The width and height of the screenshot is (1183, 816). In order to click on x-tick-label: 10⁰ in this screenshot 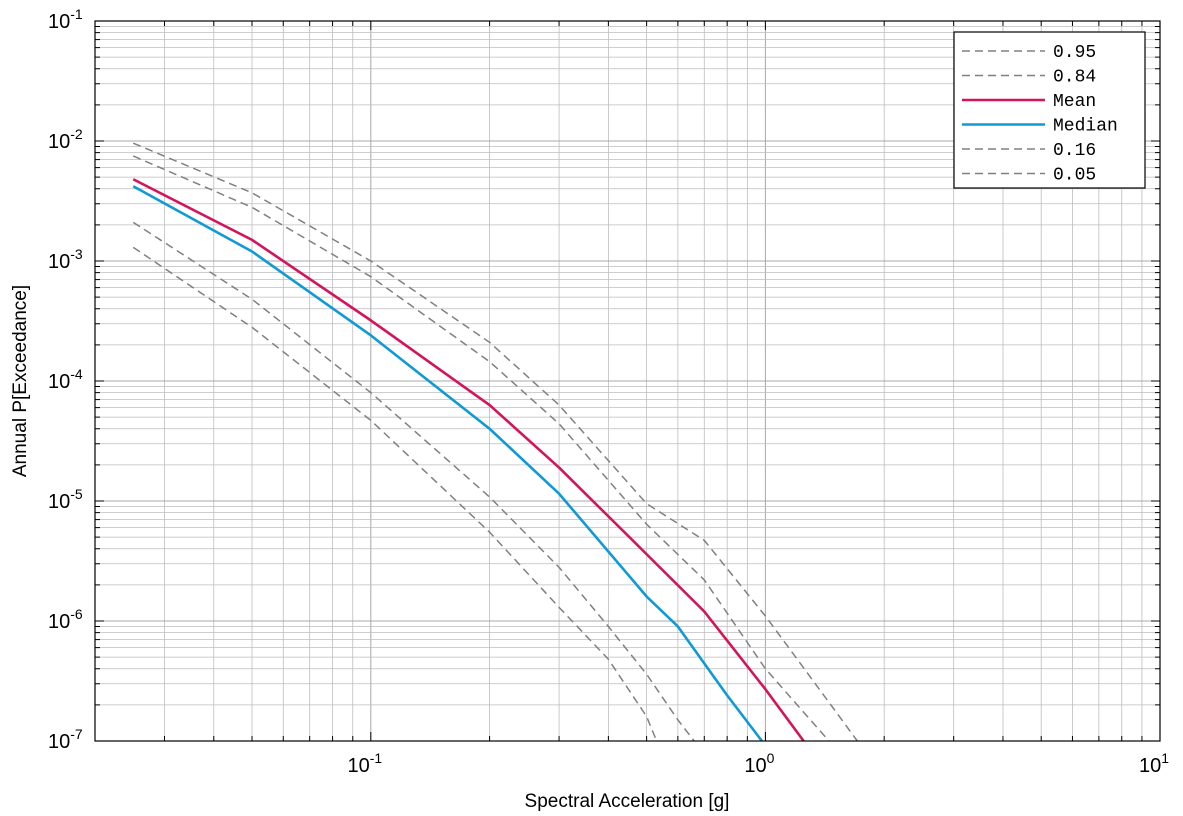, I will do `click(759, 763)`.